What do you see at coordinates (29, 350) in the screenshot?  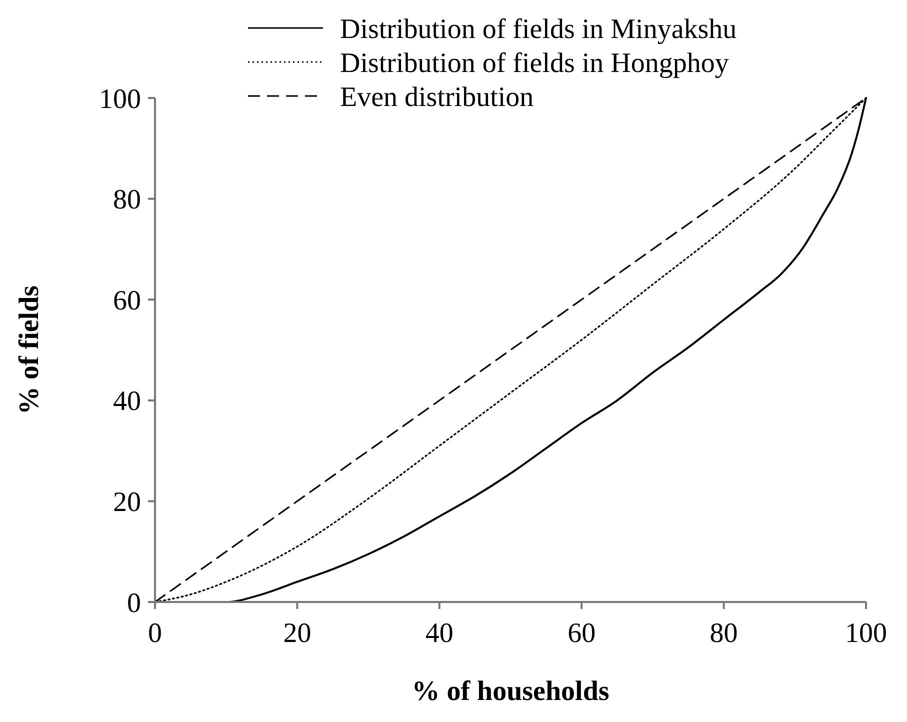 I see `y-axis-title: % of fields` at bounding box center [29, 350].